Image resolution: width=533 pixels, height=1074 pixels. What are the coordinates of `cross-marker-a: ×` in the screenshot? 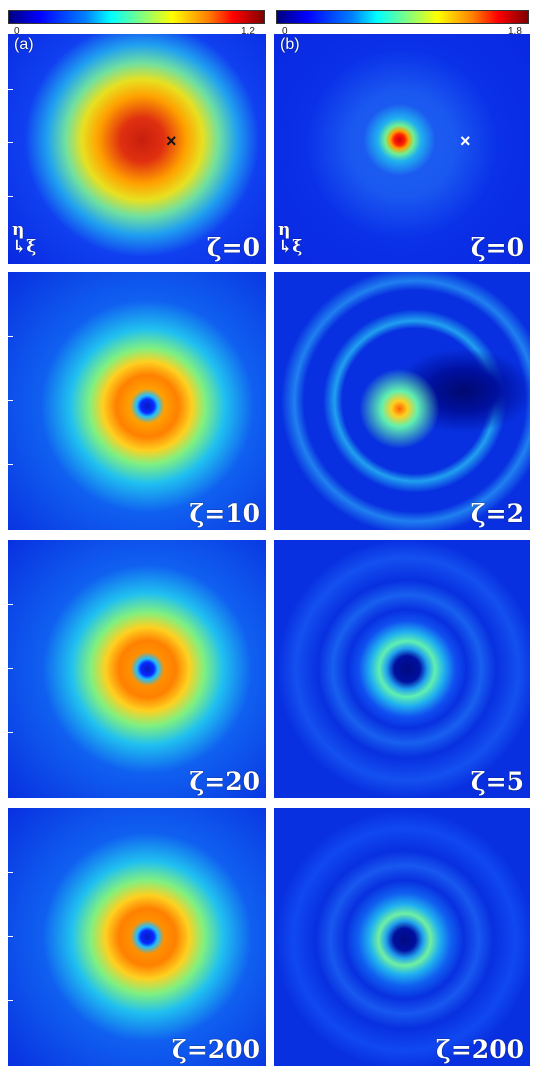 It's located at (171, 141).